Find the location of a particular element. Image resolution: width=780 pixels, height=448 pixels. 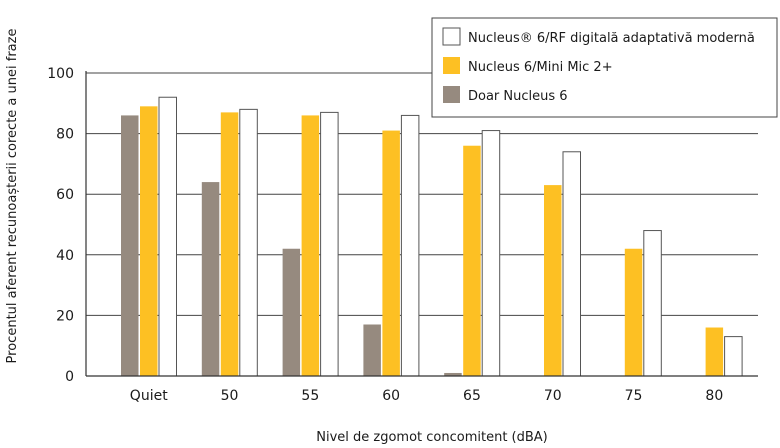

y-tick-label: 0 is located at coordinates (69, 377).